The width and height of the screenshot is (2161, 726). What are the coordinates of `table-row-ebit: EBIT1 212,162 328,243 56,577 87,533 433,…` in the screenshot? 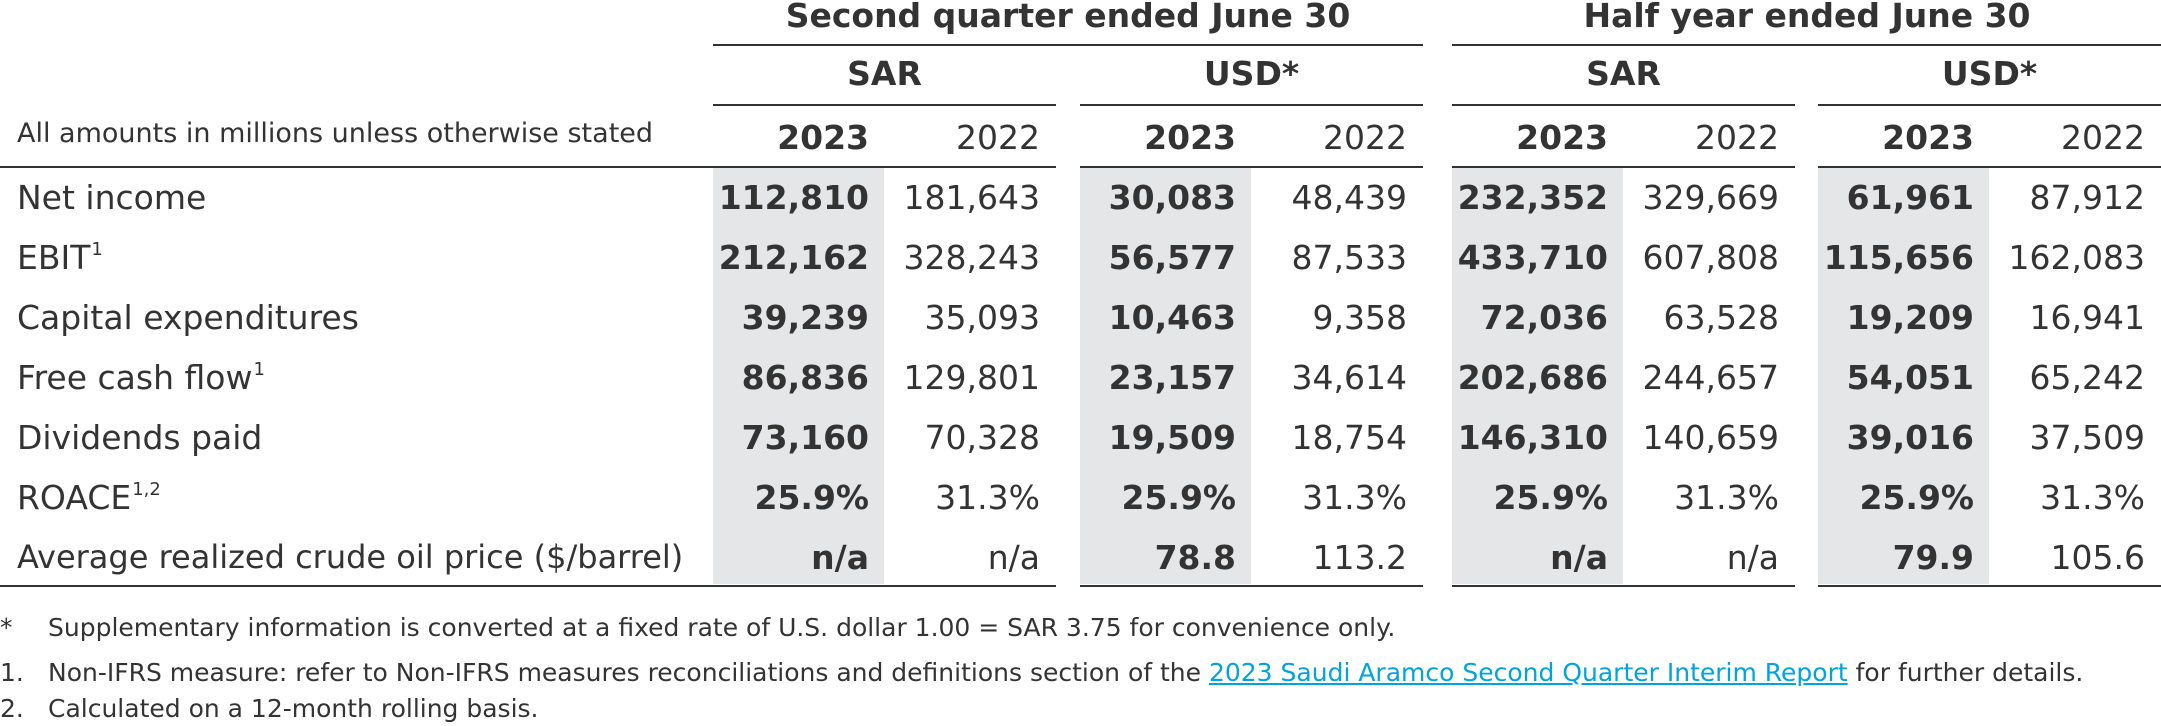 It's located at (1080, 258).